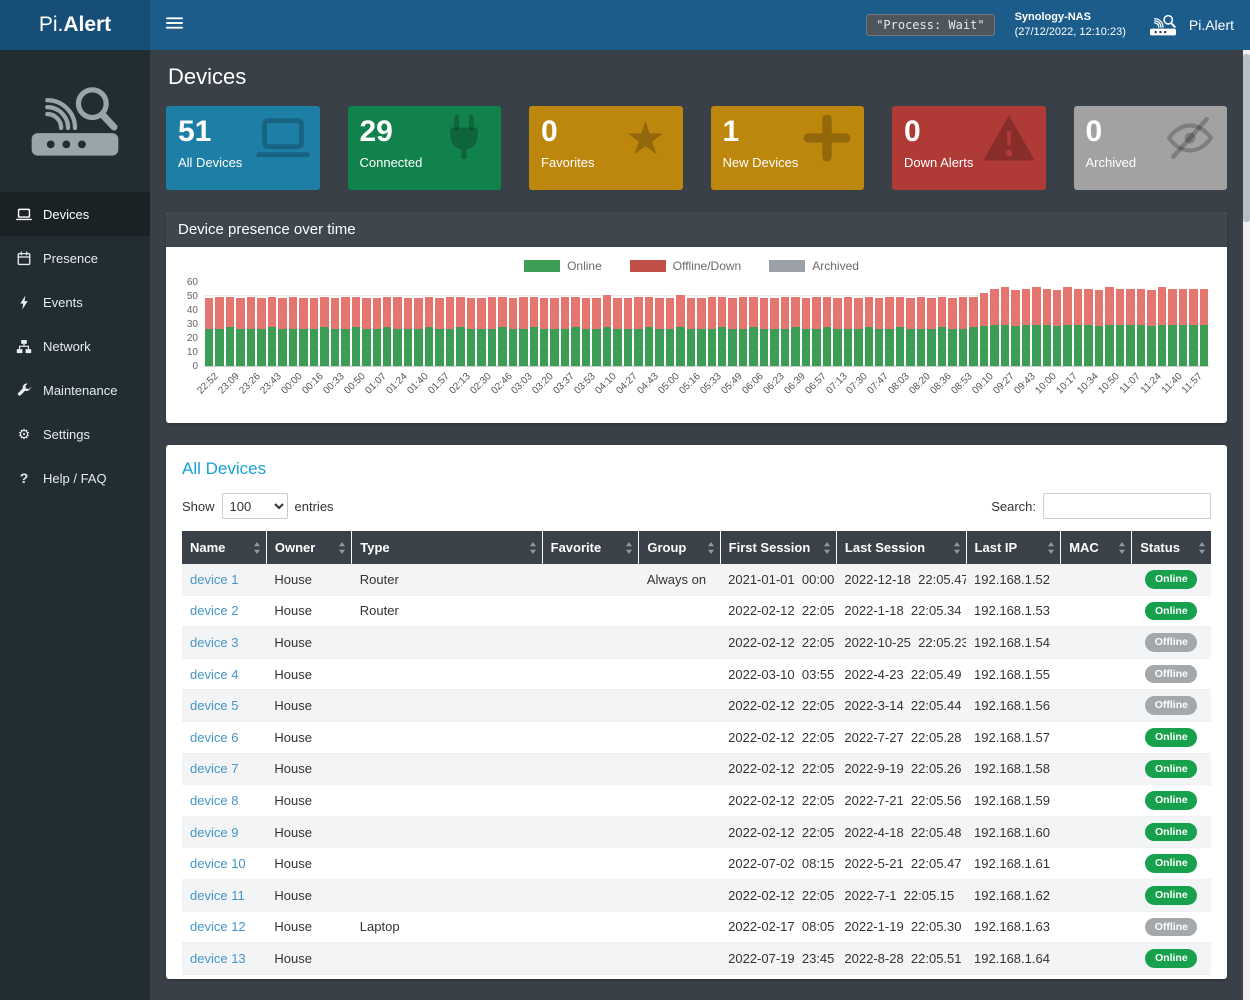  I want to click on sidebar-item-settings: ⚙ Settings, so click(75, 434).